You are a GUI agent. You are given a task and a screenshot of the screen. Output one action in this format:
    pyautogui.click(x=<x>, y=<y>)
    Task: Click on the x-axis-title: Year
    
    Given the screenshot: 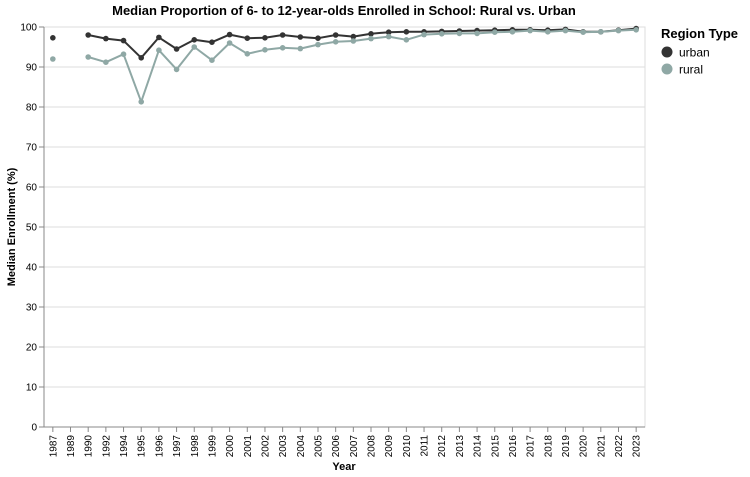 What is the action you would take?
    pyautogui.click(x=344, y=467)
    